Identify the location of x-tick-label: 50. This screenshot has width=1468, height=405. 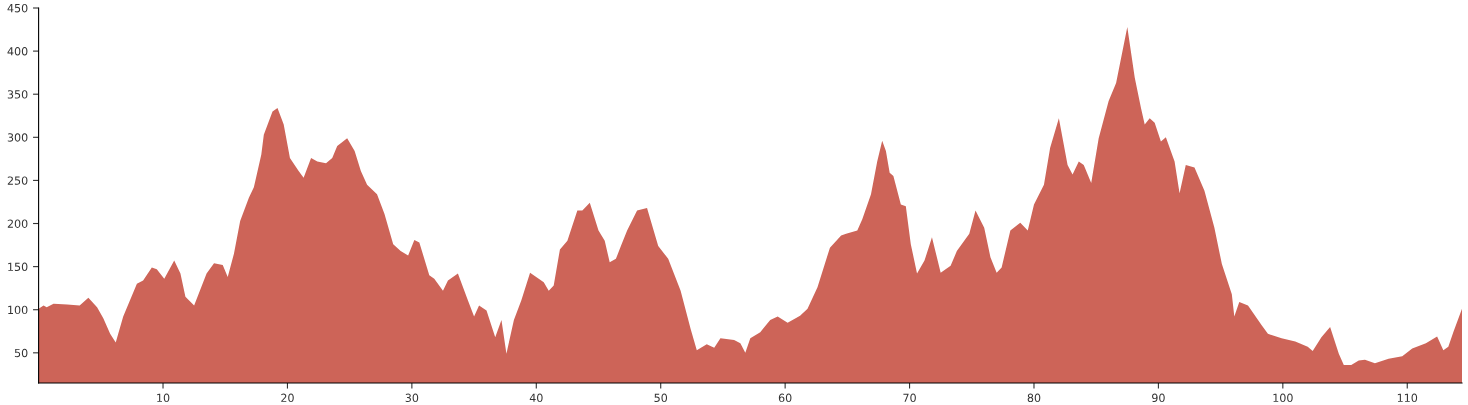
(661, 398).